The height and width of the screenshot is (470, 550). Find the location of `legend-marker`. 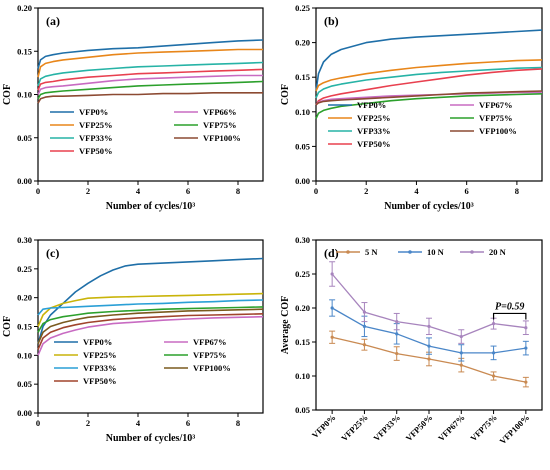

legend-marker is located at coordinates (410, 252).